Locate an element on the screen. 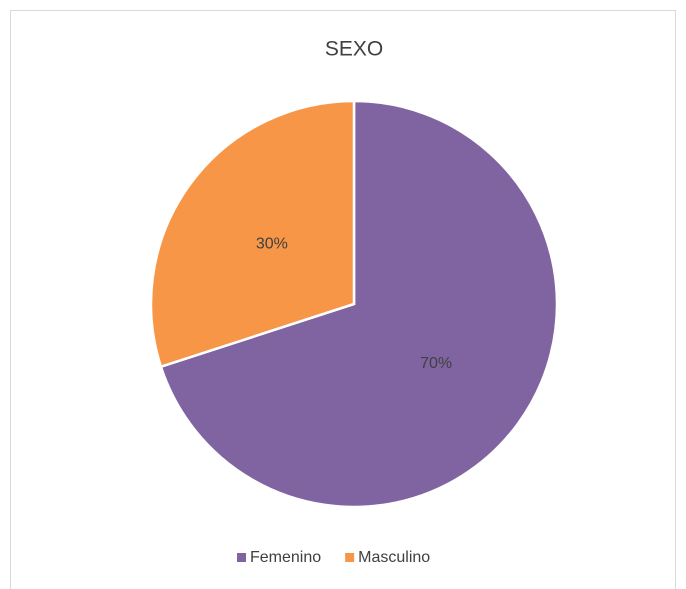 The height and width of the screenshot is (589, 686). legend-label: Masculino is located at coordinates (394, 557).